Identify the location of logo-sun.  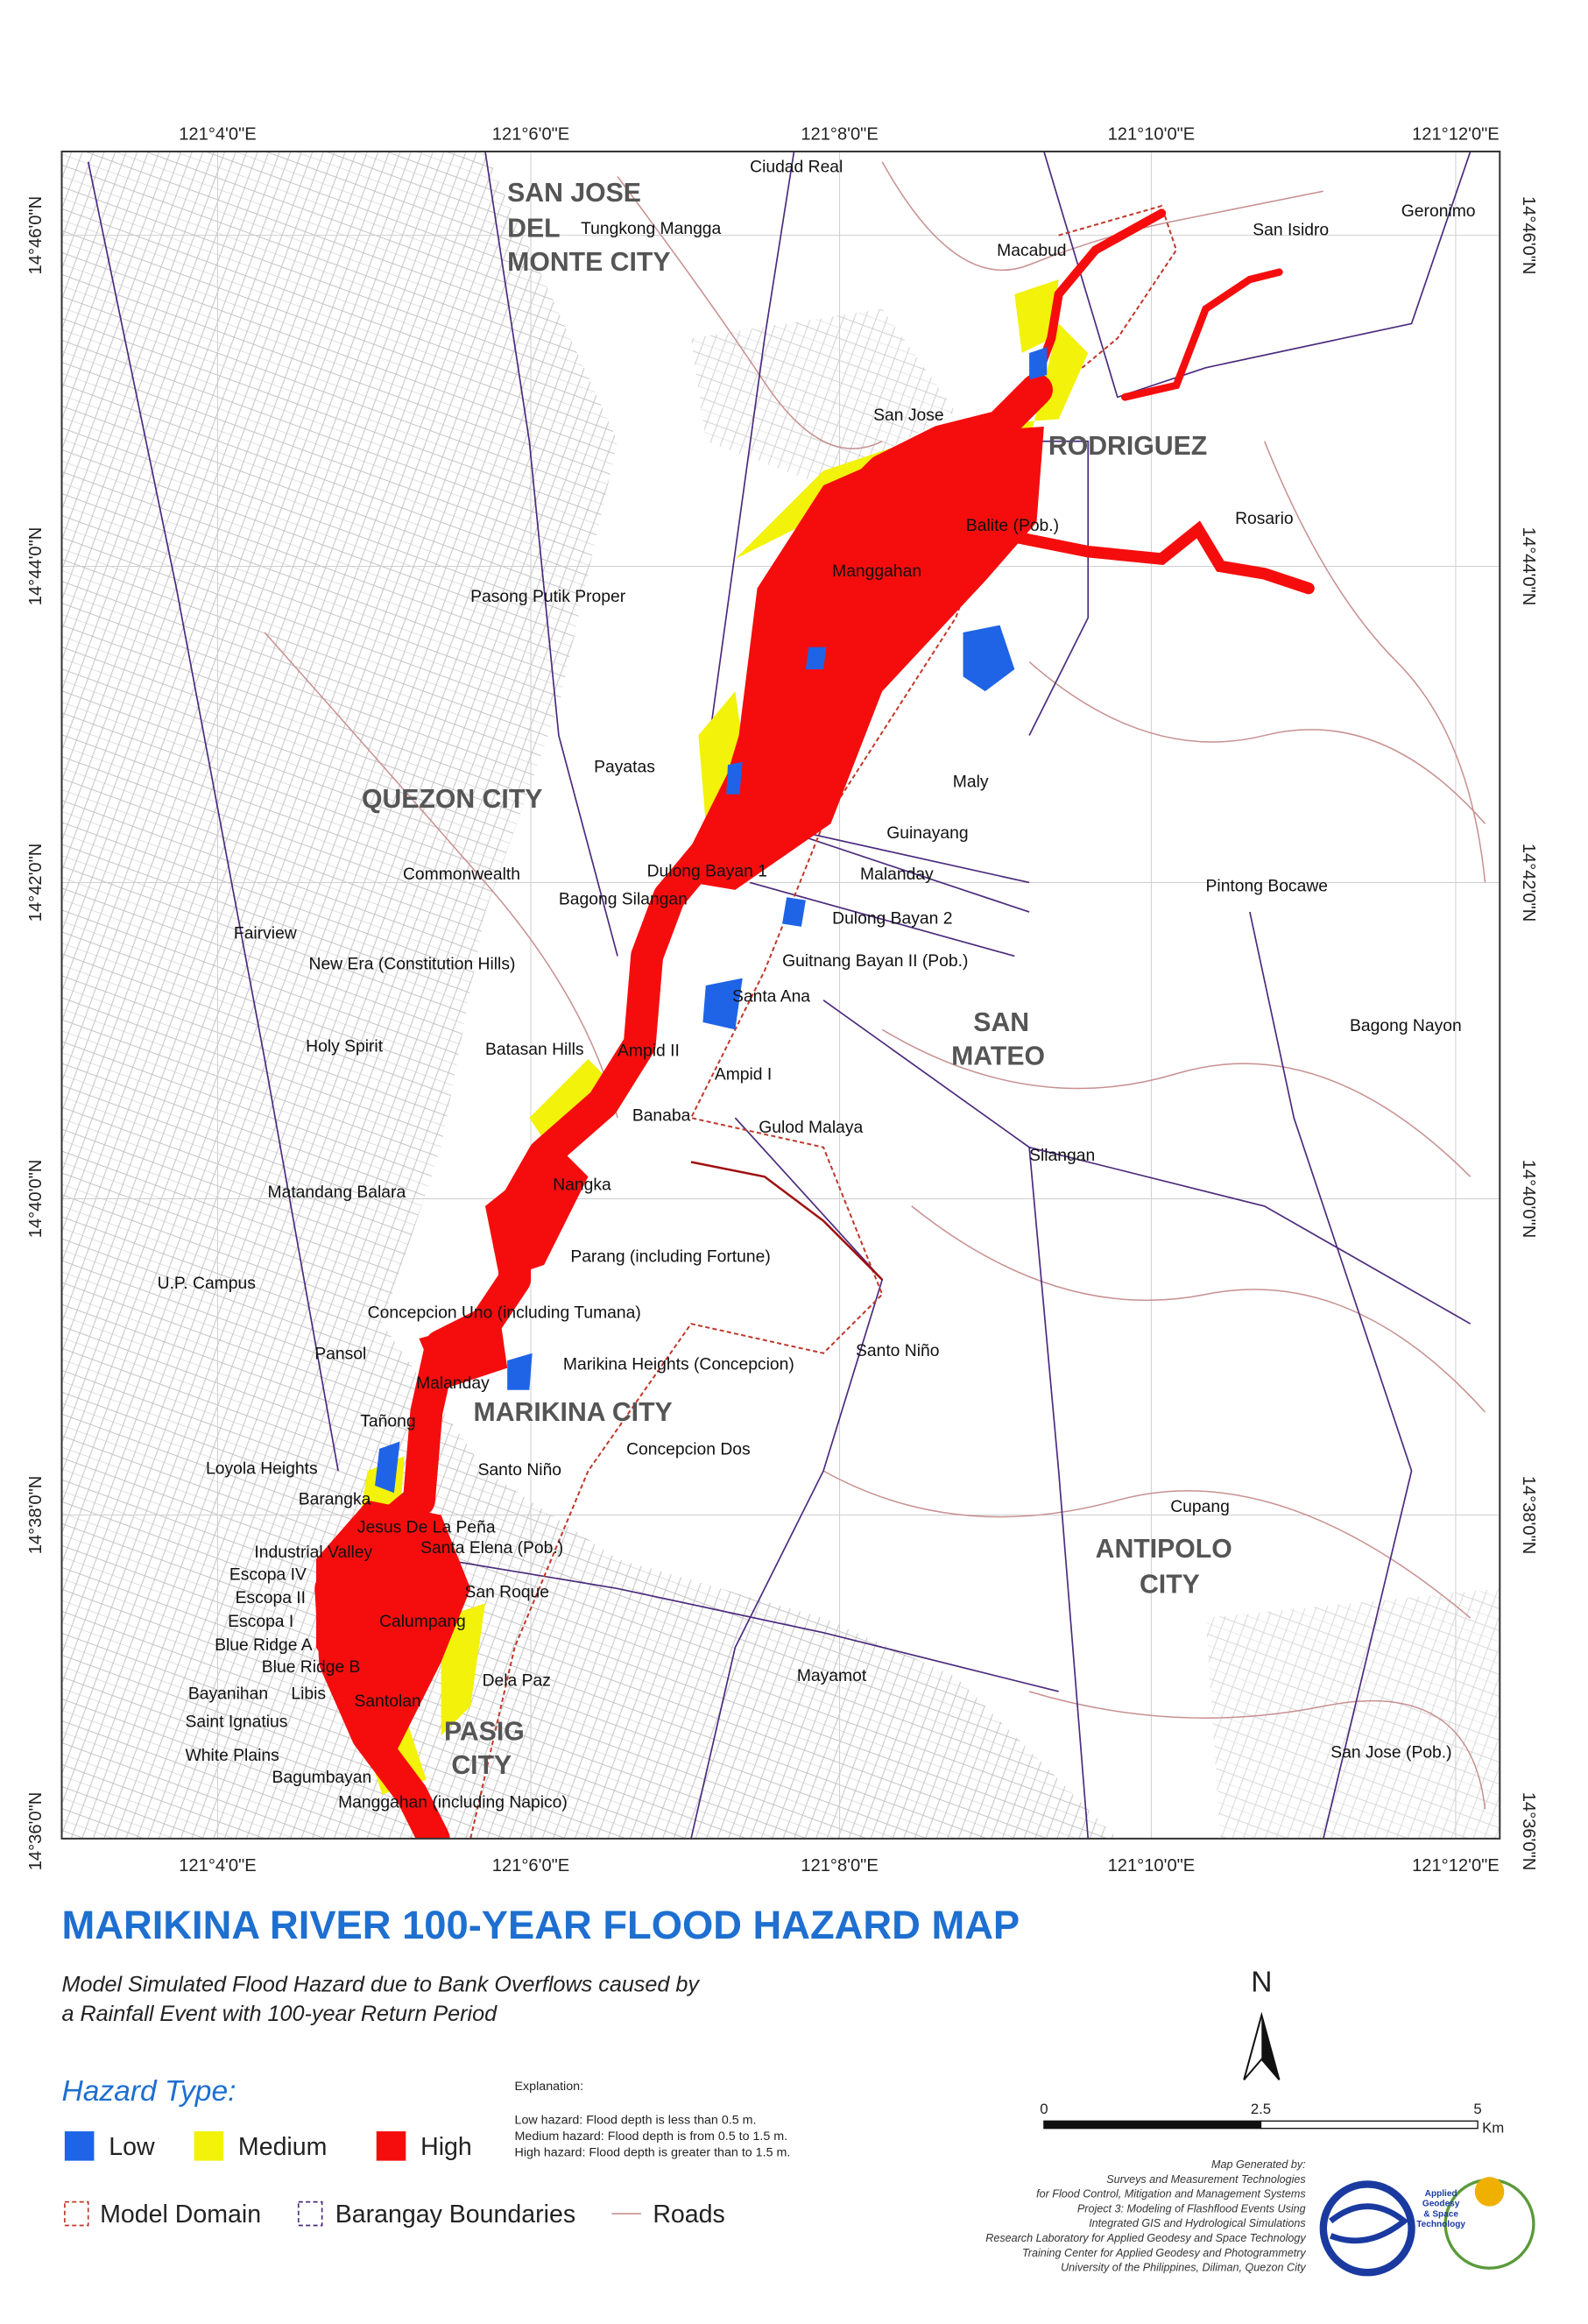
(1489, 2192).